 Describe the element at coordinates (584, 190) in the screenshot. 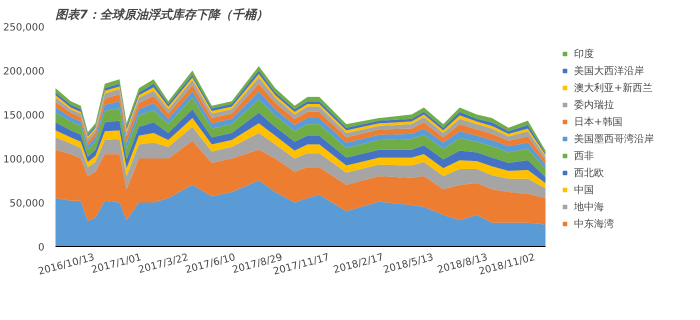

I see `legend-label: 中国` at that location.